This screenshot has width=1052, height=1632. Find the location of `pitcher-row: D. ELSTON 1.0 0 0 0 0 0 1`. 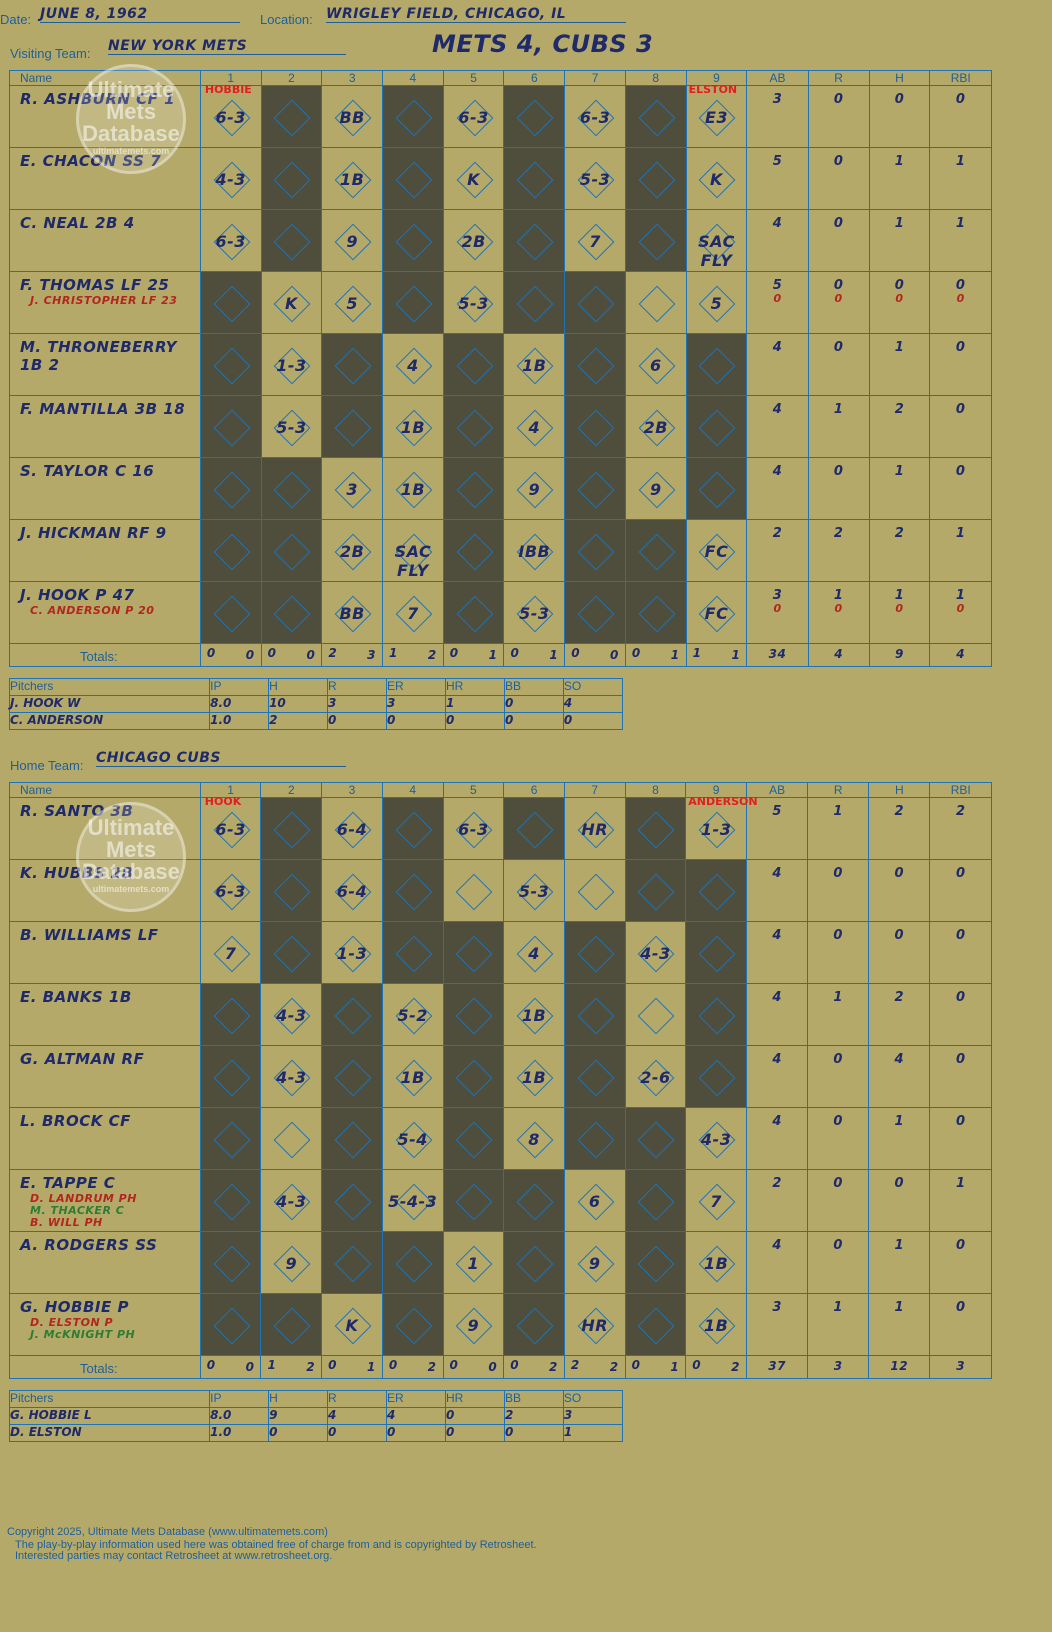

pitcher-row: D. ELSTON 1.0 0 0 0 0 0 1 is located at coordinates (316, 1433).